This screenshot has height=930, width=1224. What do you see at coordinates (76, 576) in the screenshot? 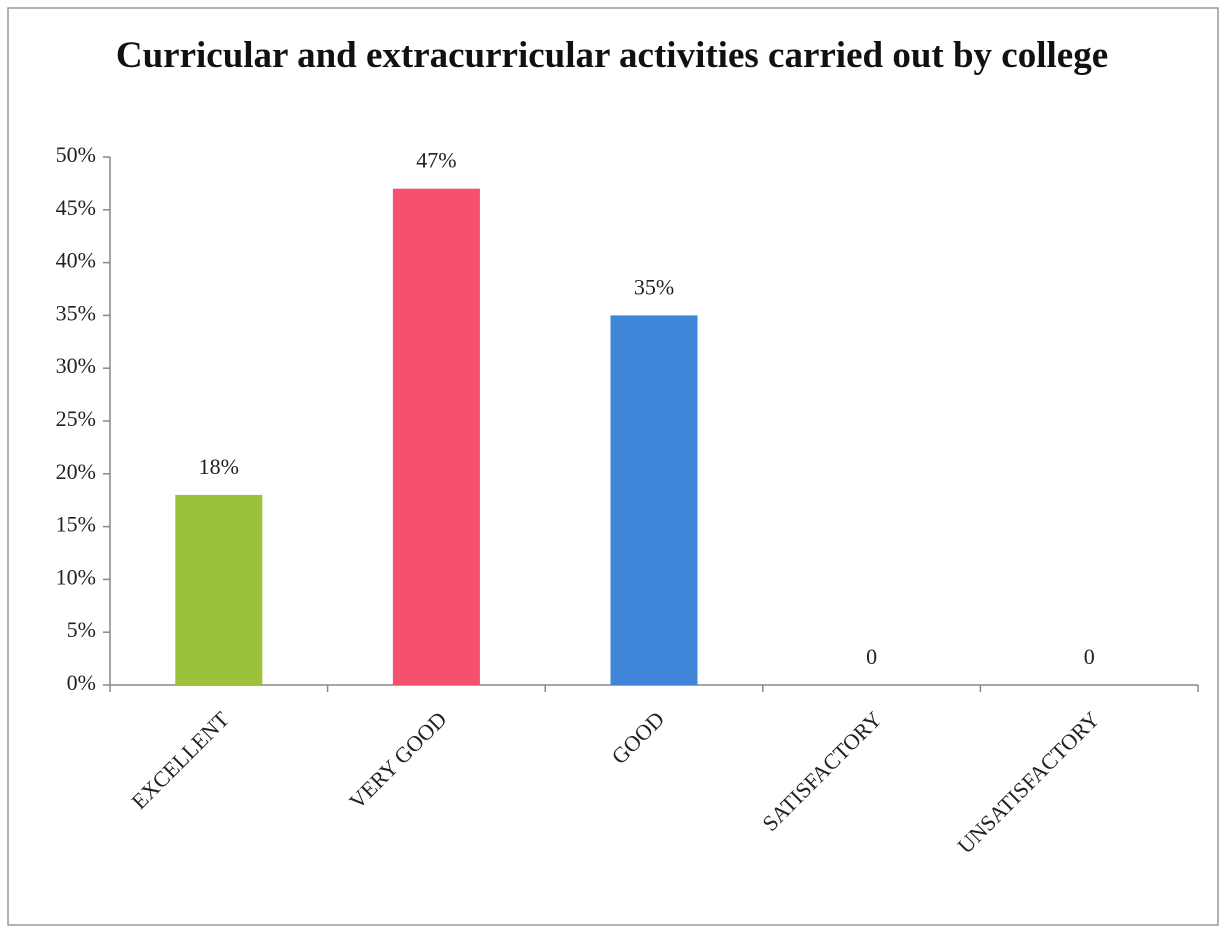
I see `y-tick-label: 10%` at bounding box center [76, 576].